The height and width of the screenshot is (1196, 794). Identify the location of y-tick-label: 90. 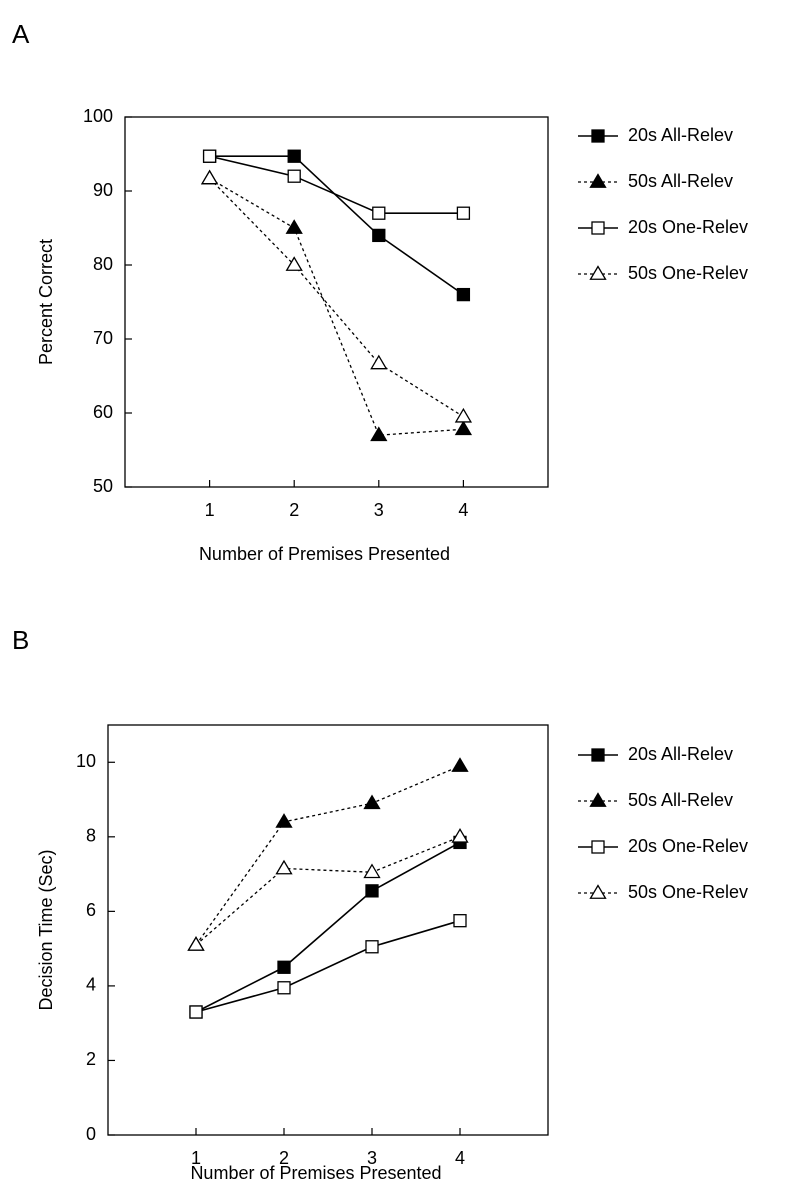
(103, 190).